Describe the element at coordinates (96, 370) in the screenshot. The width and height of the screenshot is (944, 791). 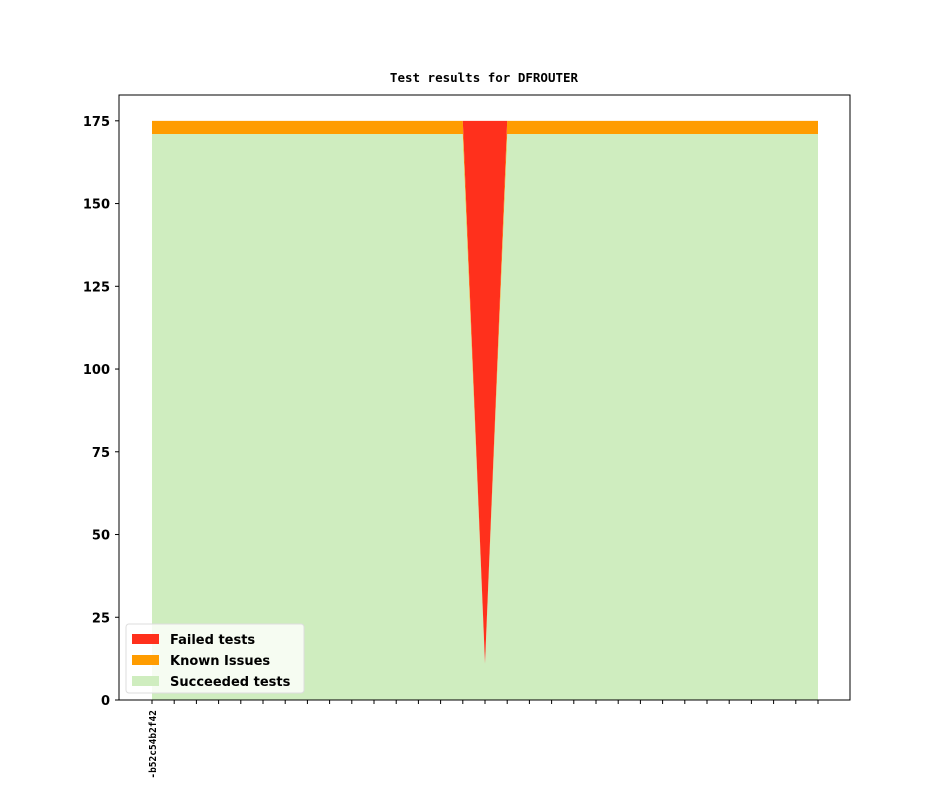
I see `y-tick-label: 100` at that location.